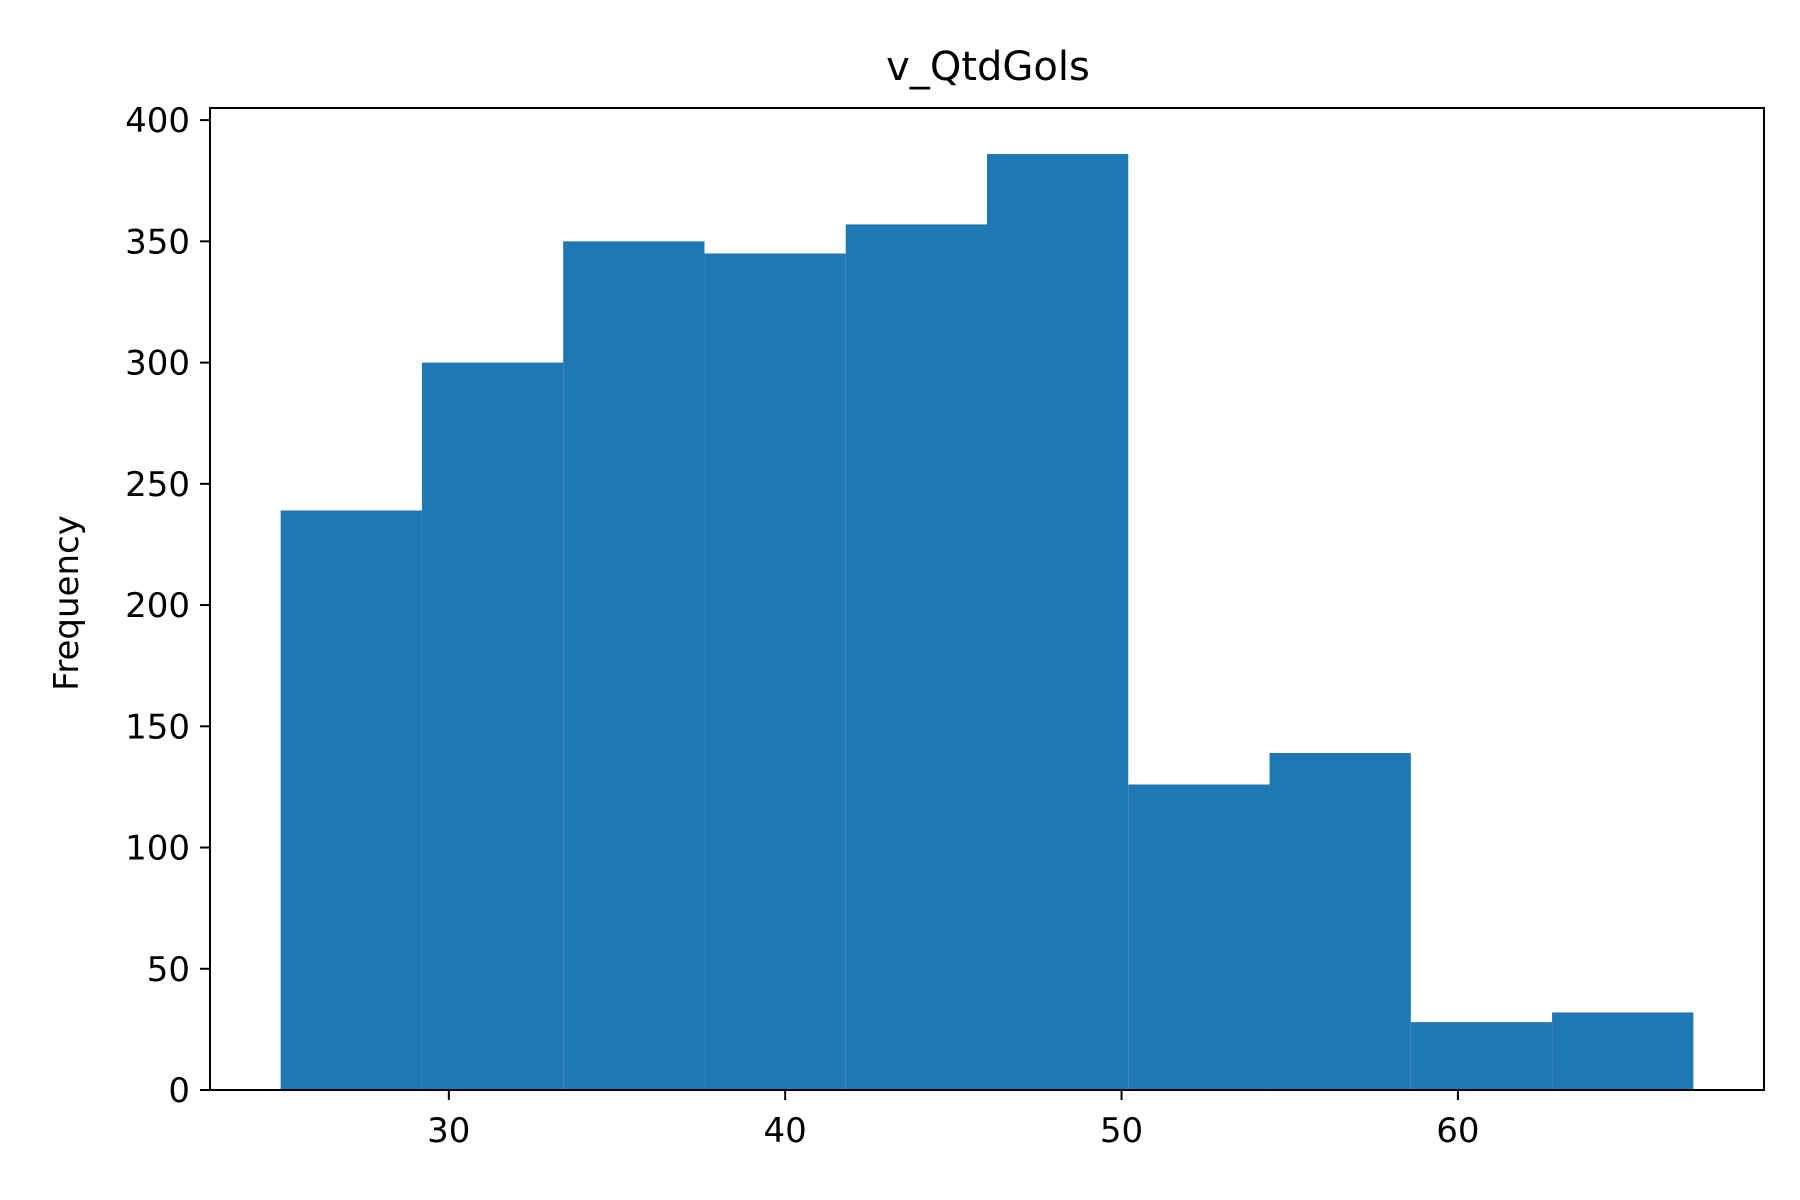 The image size is (1800, 1200). Describe the element at coordinates (1457, 1131) in the screenshot. I see `x-tick-label: 60` at that location.